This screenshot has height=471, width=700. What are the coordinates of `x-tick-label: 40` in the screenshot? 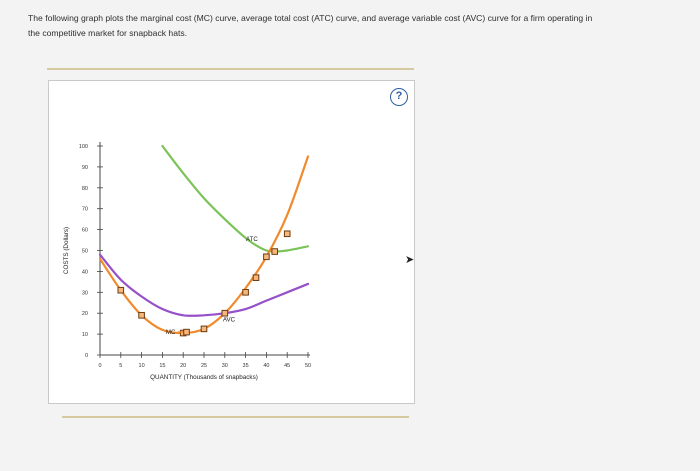 It's located at (266, 366).